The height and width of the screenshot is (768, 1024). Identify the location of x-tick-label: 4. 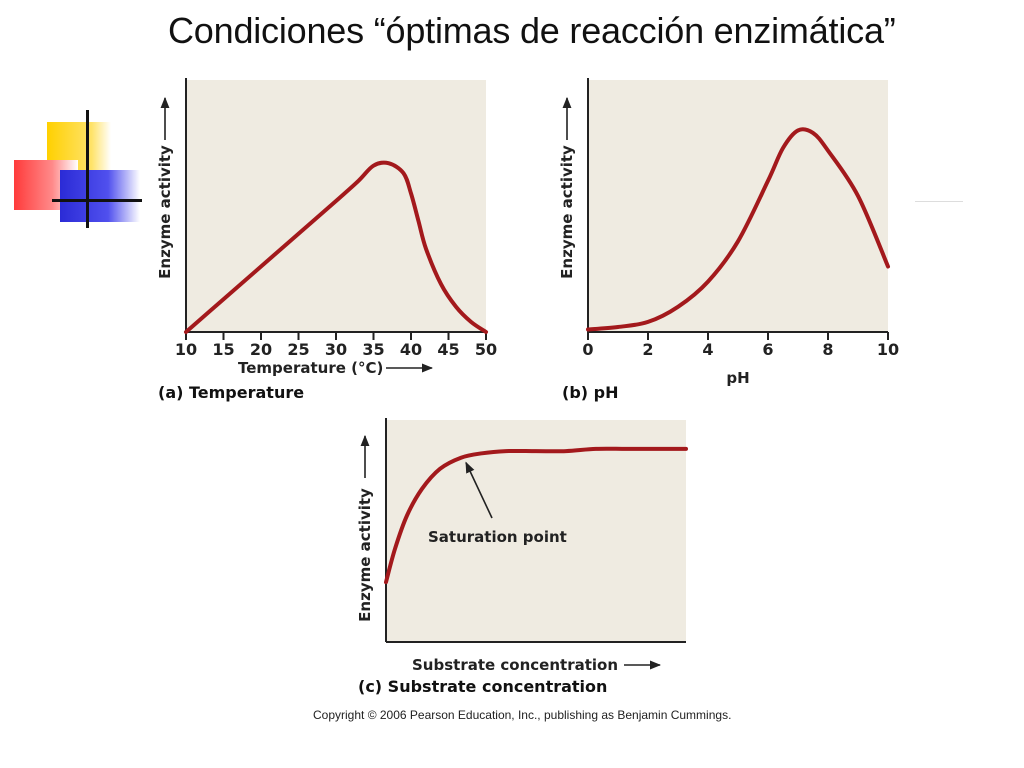
(707, 349).